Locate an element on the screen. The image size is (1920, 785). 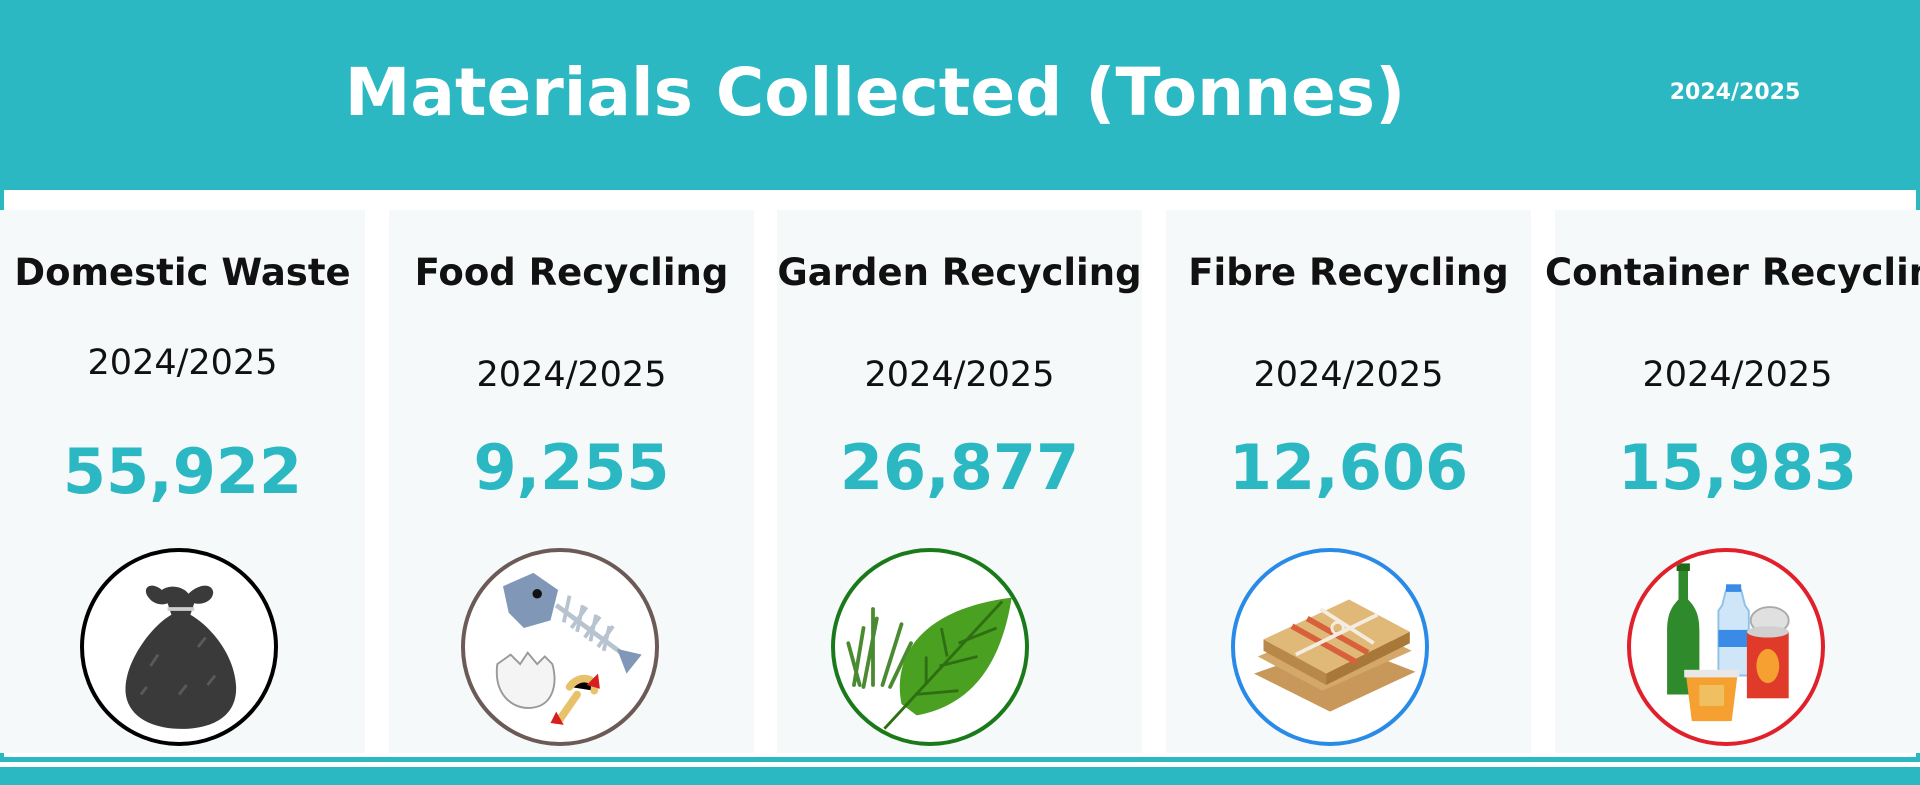
card-value: 15,983 is located at coordinates (1737, 467).